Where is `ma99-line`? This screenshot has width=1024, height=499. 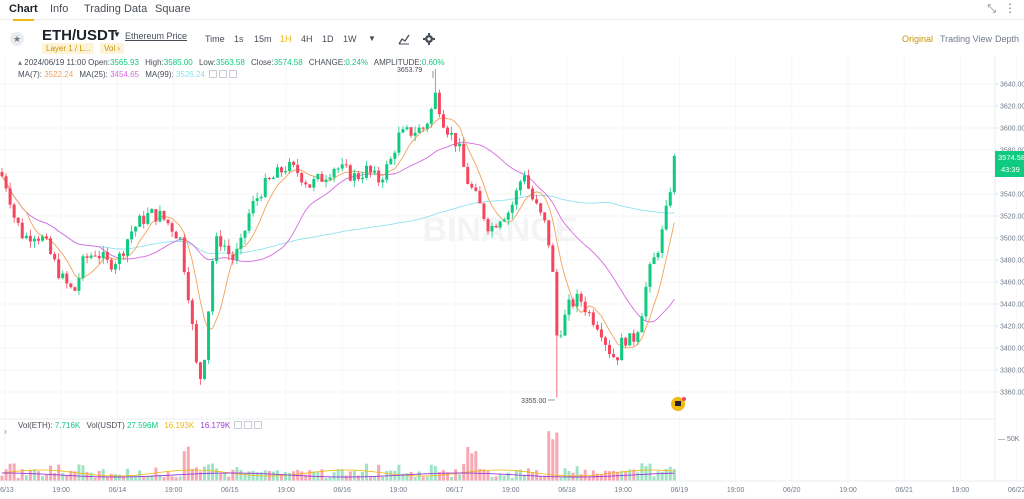 ma99-line is located at coordinates (338, 215).